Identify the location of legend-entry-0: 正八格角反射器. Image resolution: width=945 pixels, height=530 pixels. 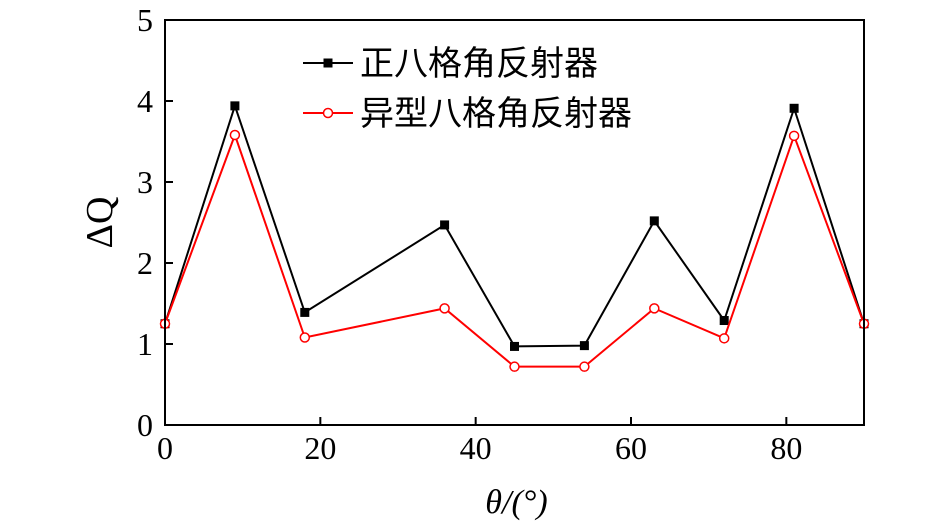
(450, 64).